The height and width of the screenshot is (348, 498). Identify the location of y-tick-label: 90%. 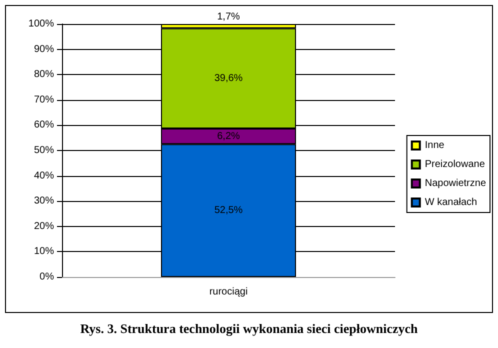
(44, 49).